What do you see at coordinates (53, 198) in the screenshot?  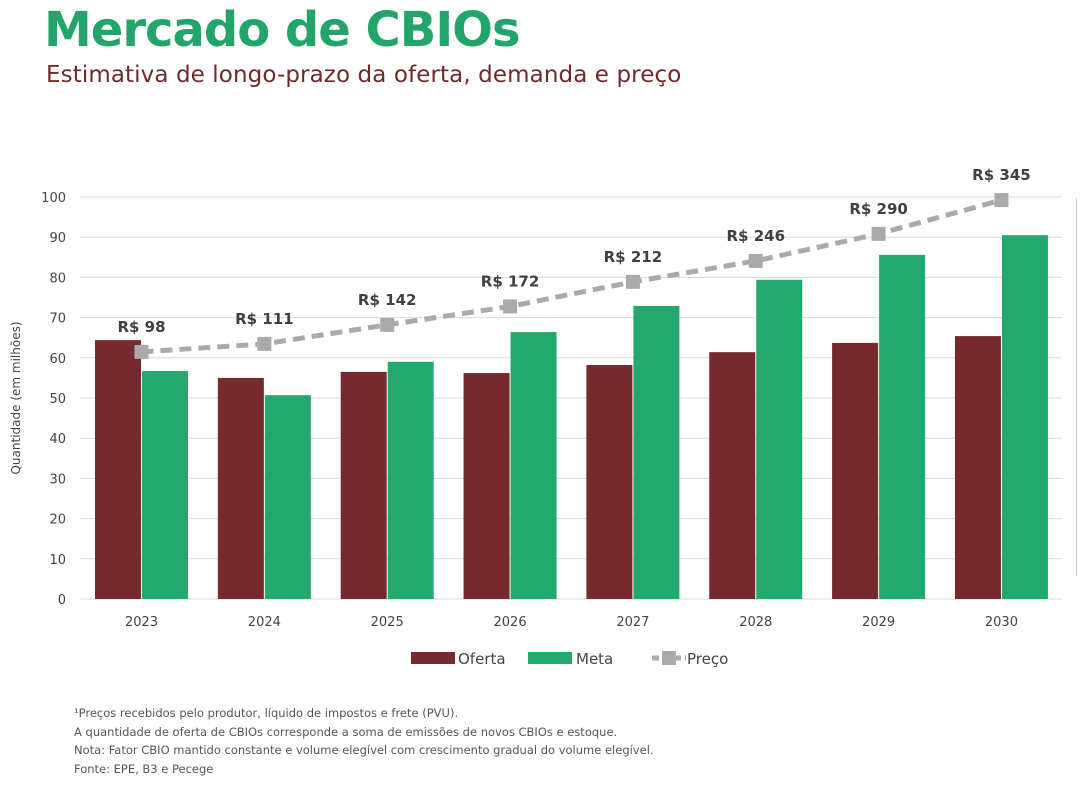 I see `y-tick-label: 100` at bounding box center [53, 198].